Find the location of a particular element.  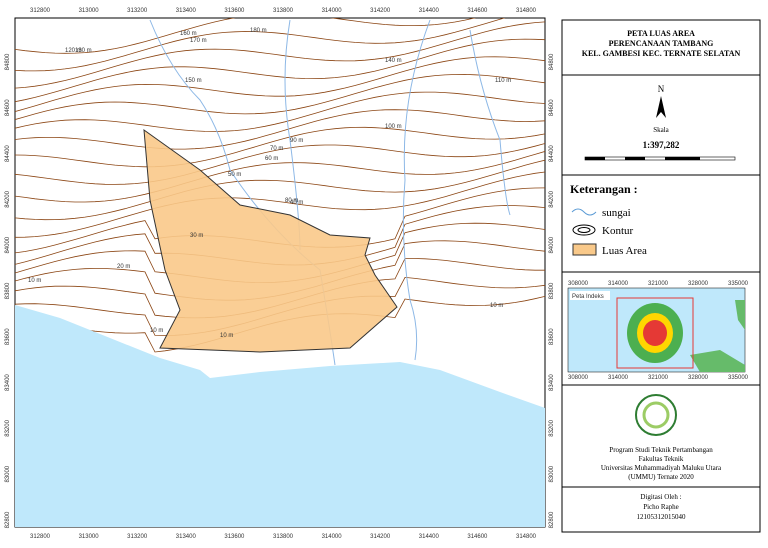

contour-label: 50 m is located at coordinates (234, 175).